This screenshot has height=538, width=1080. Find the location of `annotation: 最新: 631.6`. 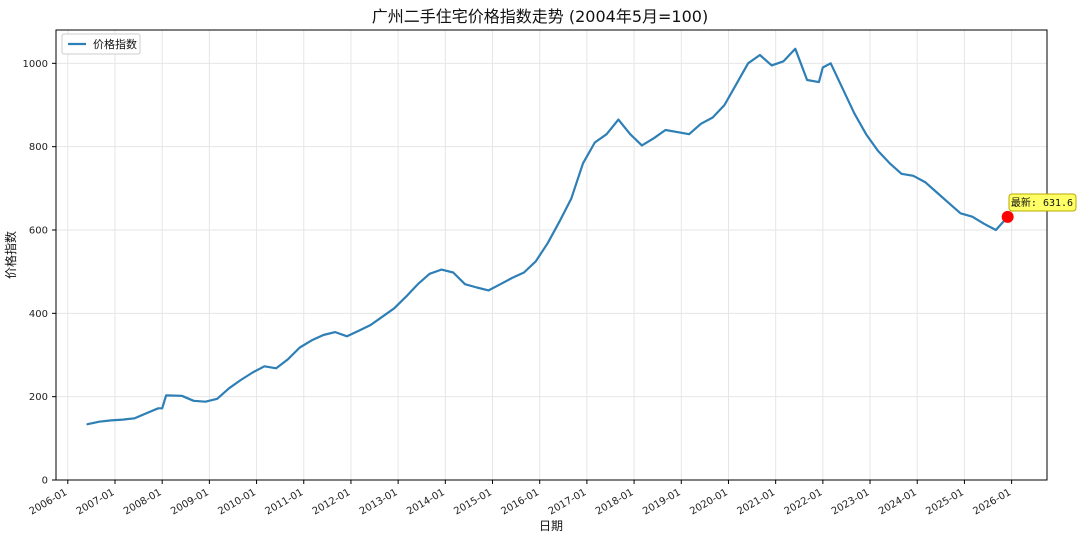

annotation: 最新: 631.6 is located at coordinates (1042, 202).